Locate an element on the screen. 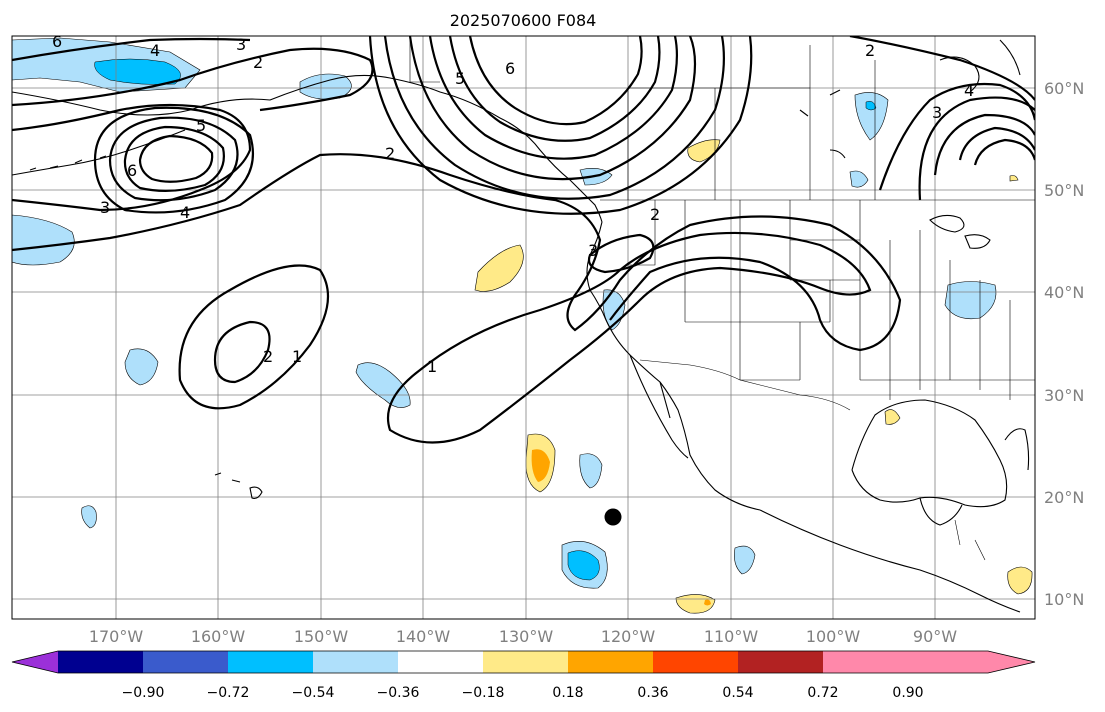  lon-label: 130°W is located at coordinates (526, 636).